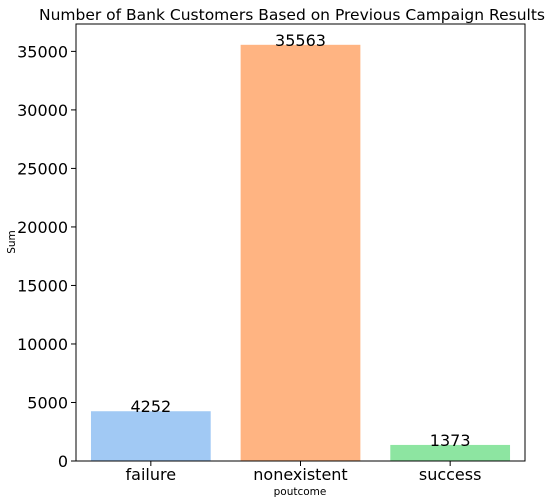 The image size is (552, 503). What do you see at coordinates (47, 402) in the screenshot?
I see `y-tick-label: 5000` at bounding box center [47, 402].